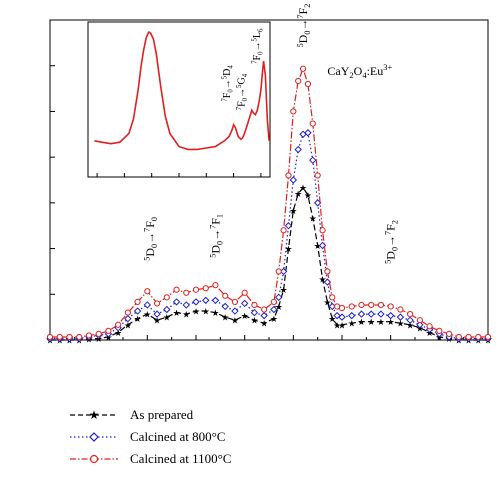 Image resolution: width=500 pixels, height=483 pixels. What do you see at coordinates (162, 414) in the screenshot?
I see `legend-label: As prepared` at bounding box center [162, 414].